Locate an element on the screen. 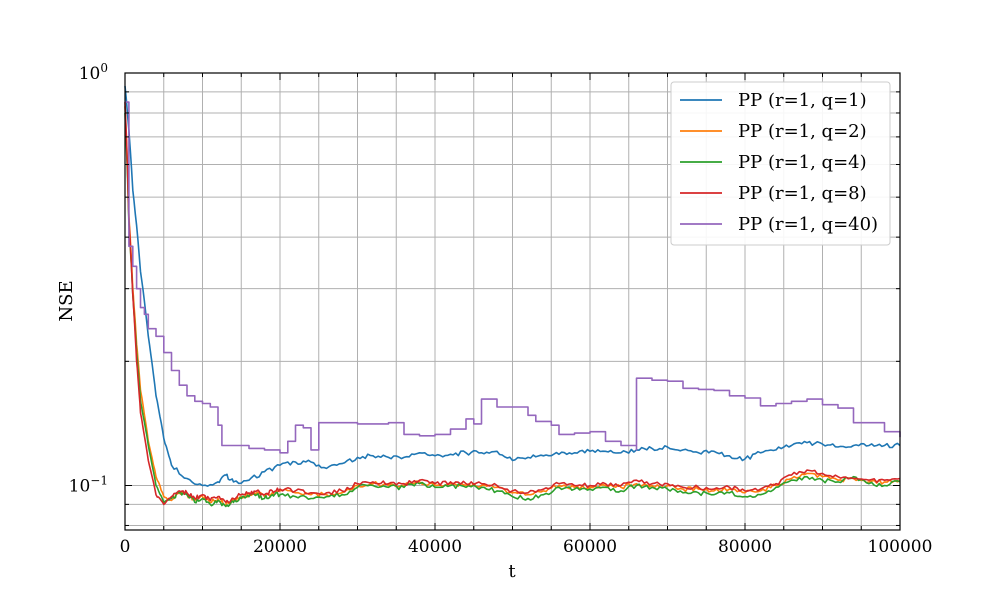 The image size is (1000, 600). y-tick-label: 10⁰ is located at coordinates (93, 72).